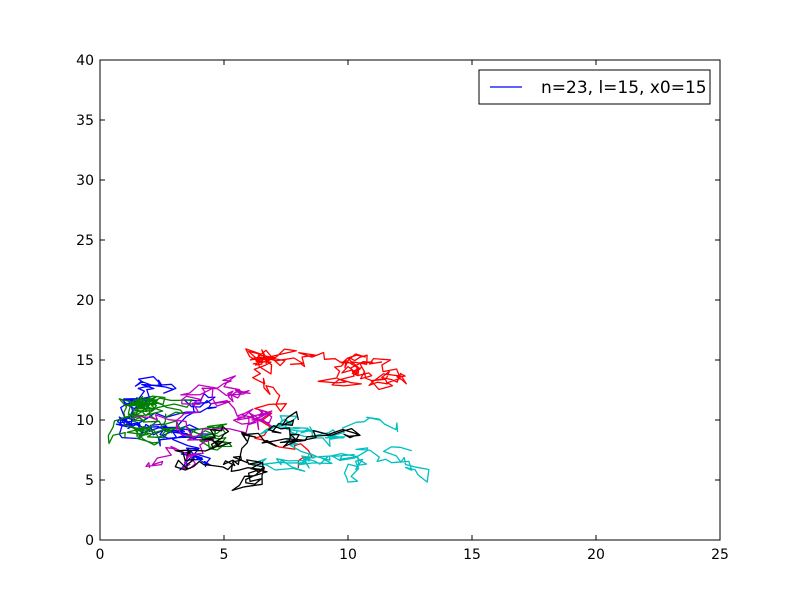 This screenshot has width=800, height=600. I want to click on y-tick-label: 40, so click(85, 61).